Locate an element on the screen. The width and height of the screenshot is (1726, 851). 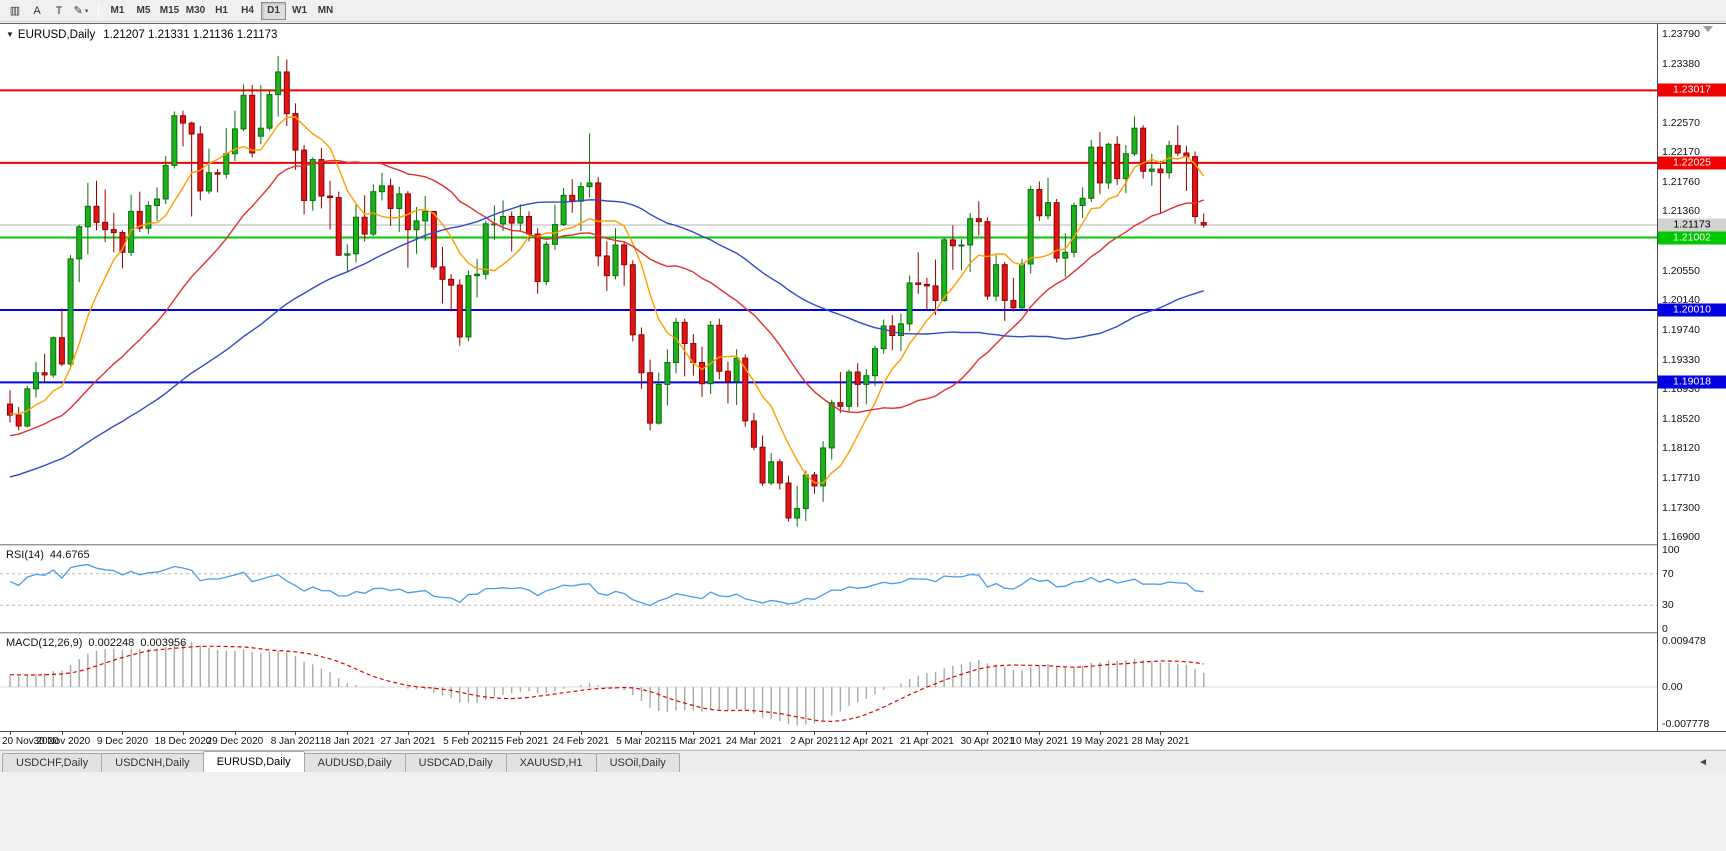
chart-tab-USOil: USOil,Daily is located at coordinates (637, 762).